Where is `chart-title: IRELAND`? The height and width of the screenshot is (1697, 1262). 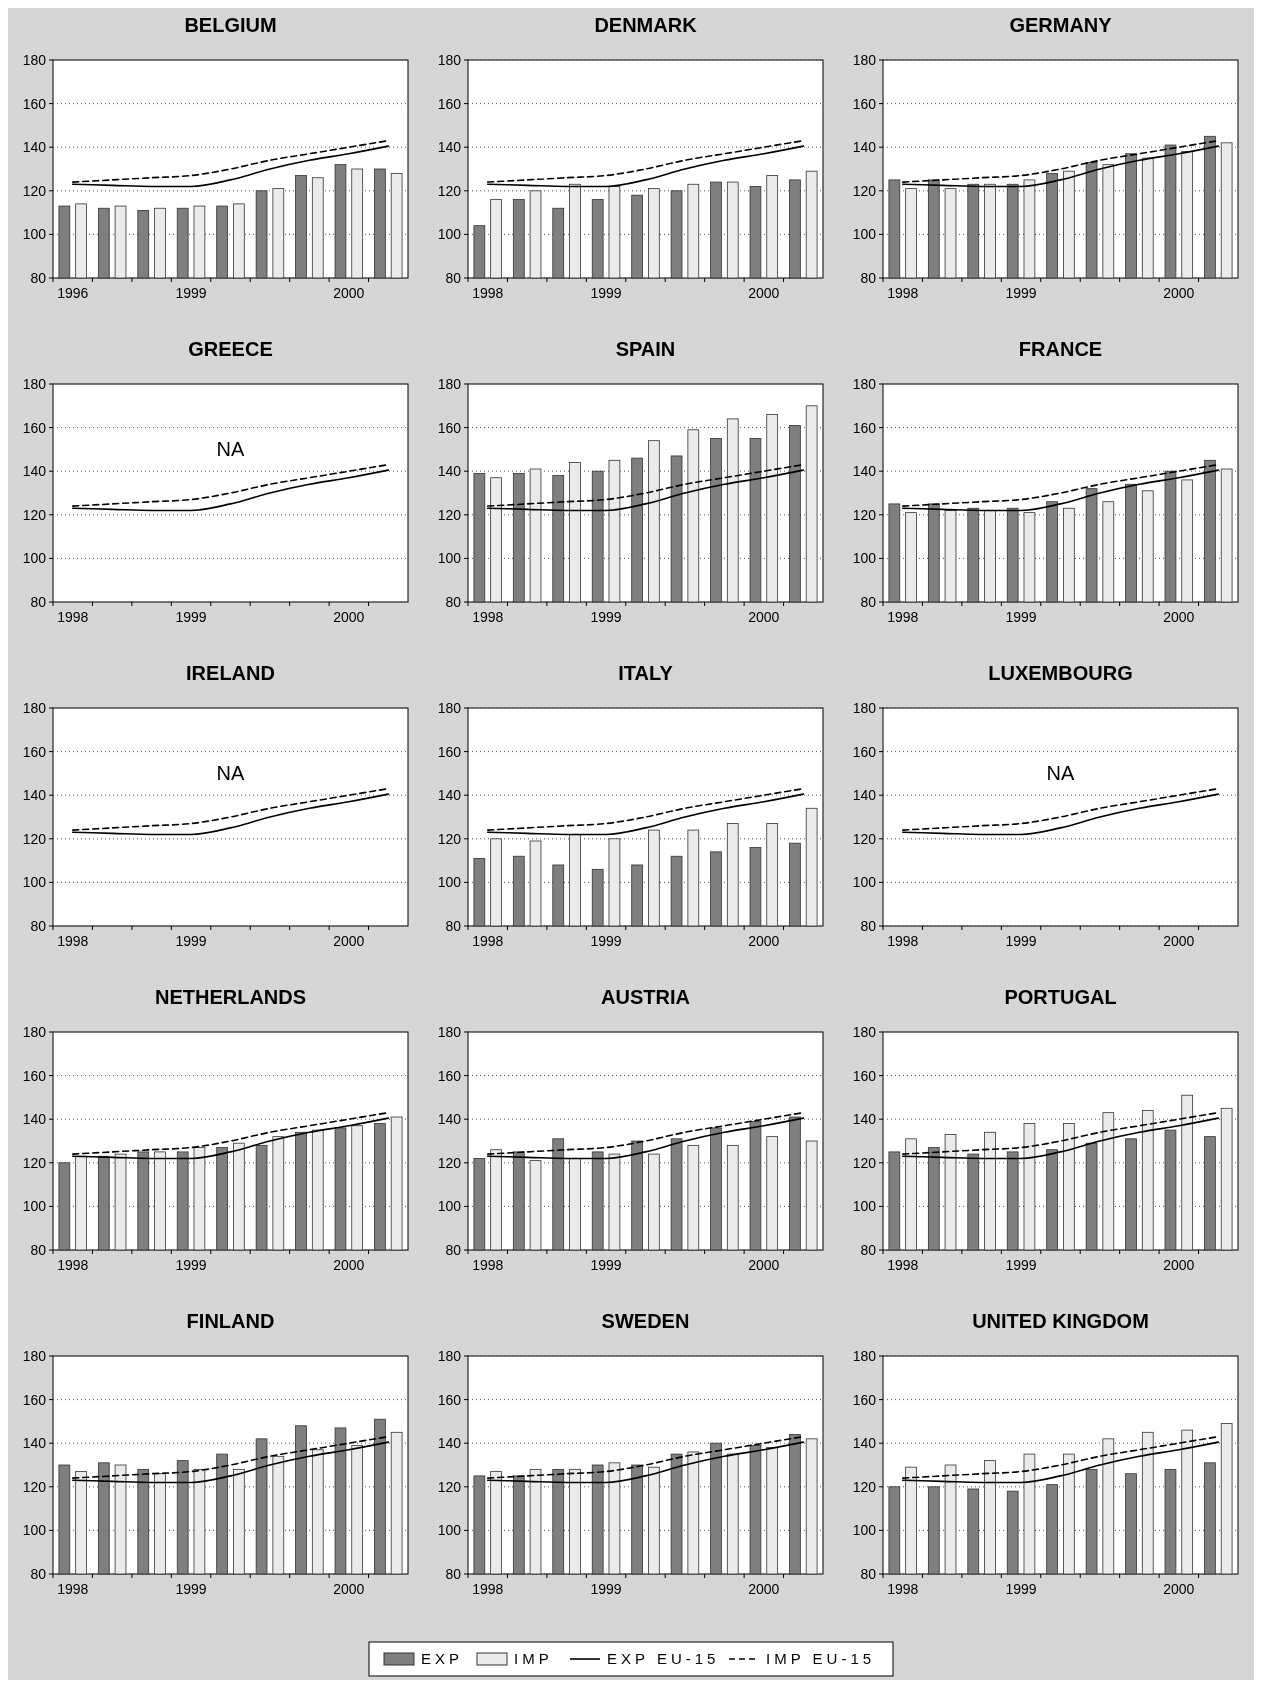 chart-title: IRELAND is located at coordinates (230, 673).